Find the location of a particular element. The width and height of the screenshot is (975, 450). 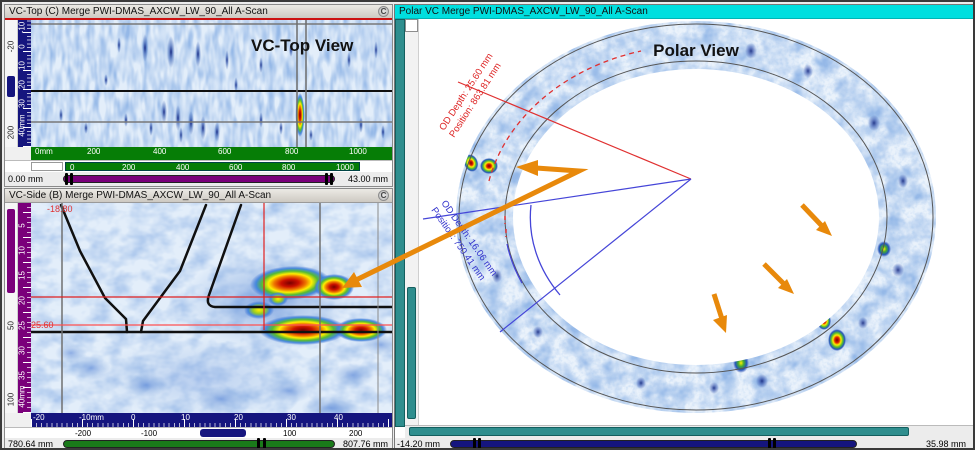

vc-top-range-row: 0.00 mm 43.00 mm is located at coordinates (198, 179).